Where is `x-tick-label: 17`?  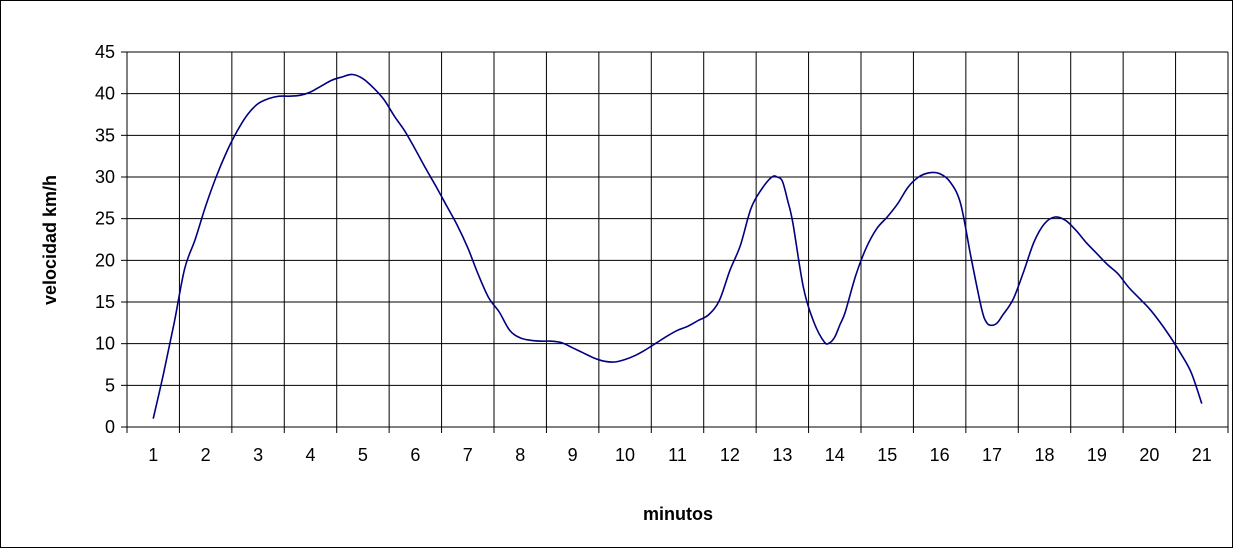
x-tick-label: 17 is located at coordinates (992, 455).